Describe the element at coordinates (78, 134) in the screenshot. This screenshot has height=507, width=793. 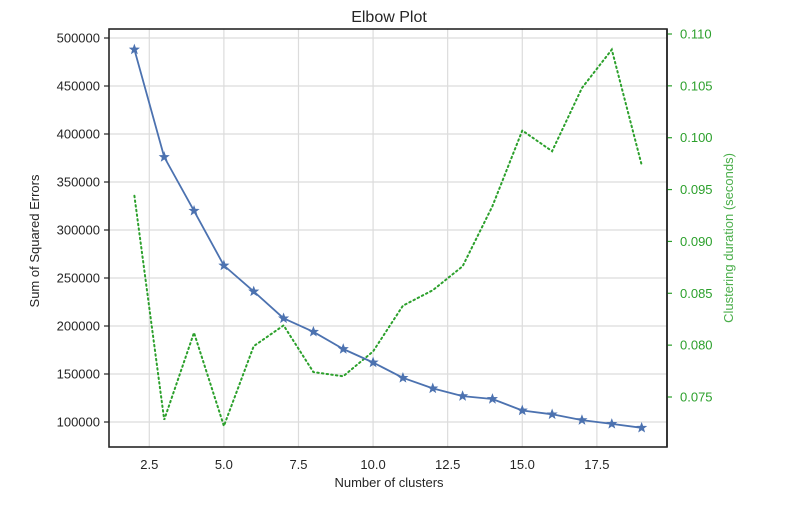
I see `left-tick-label: 400000` at that location.